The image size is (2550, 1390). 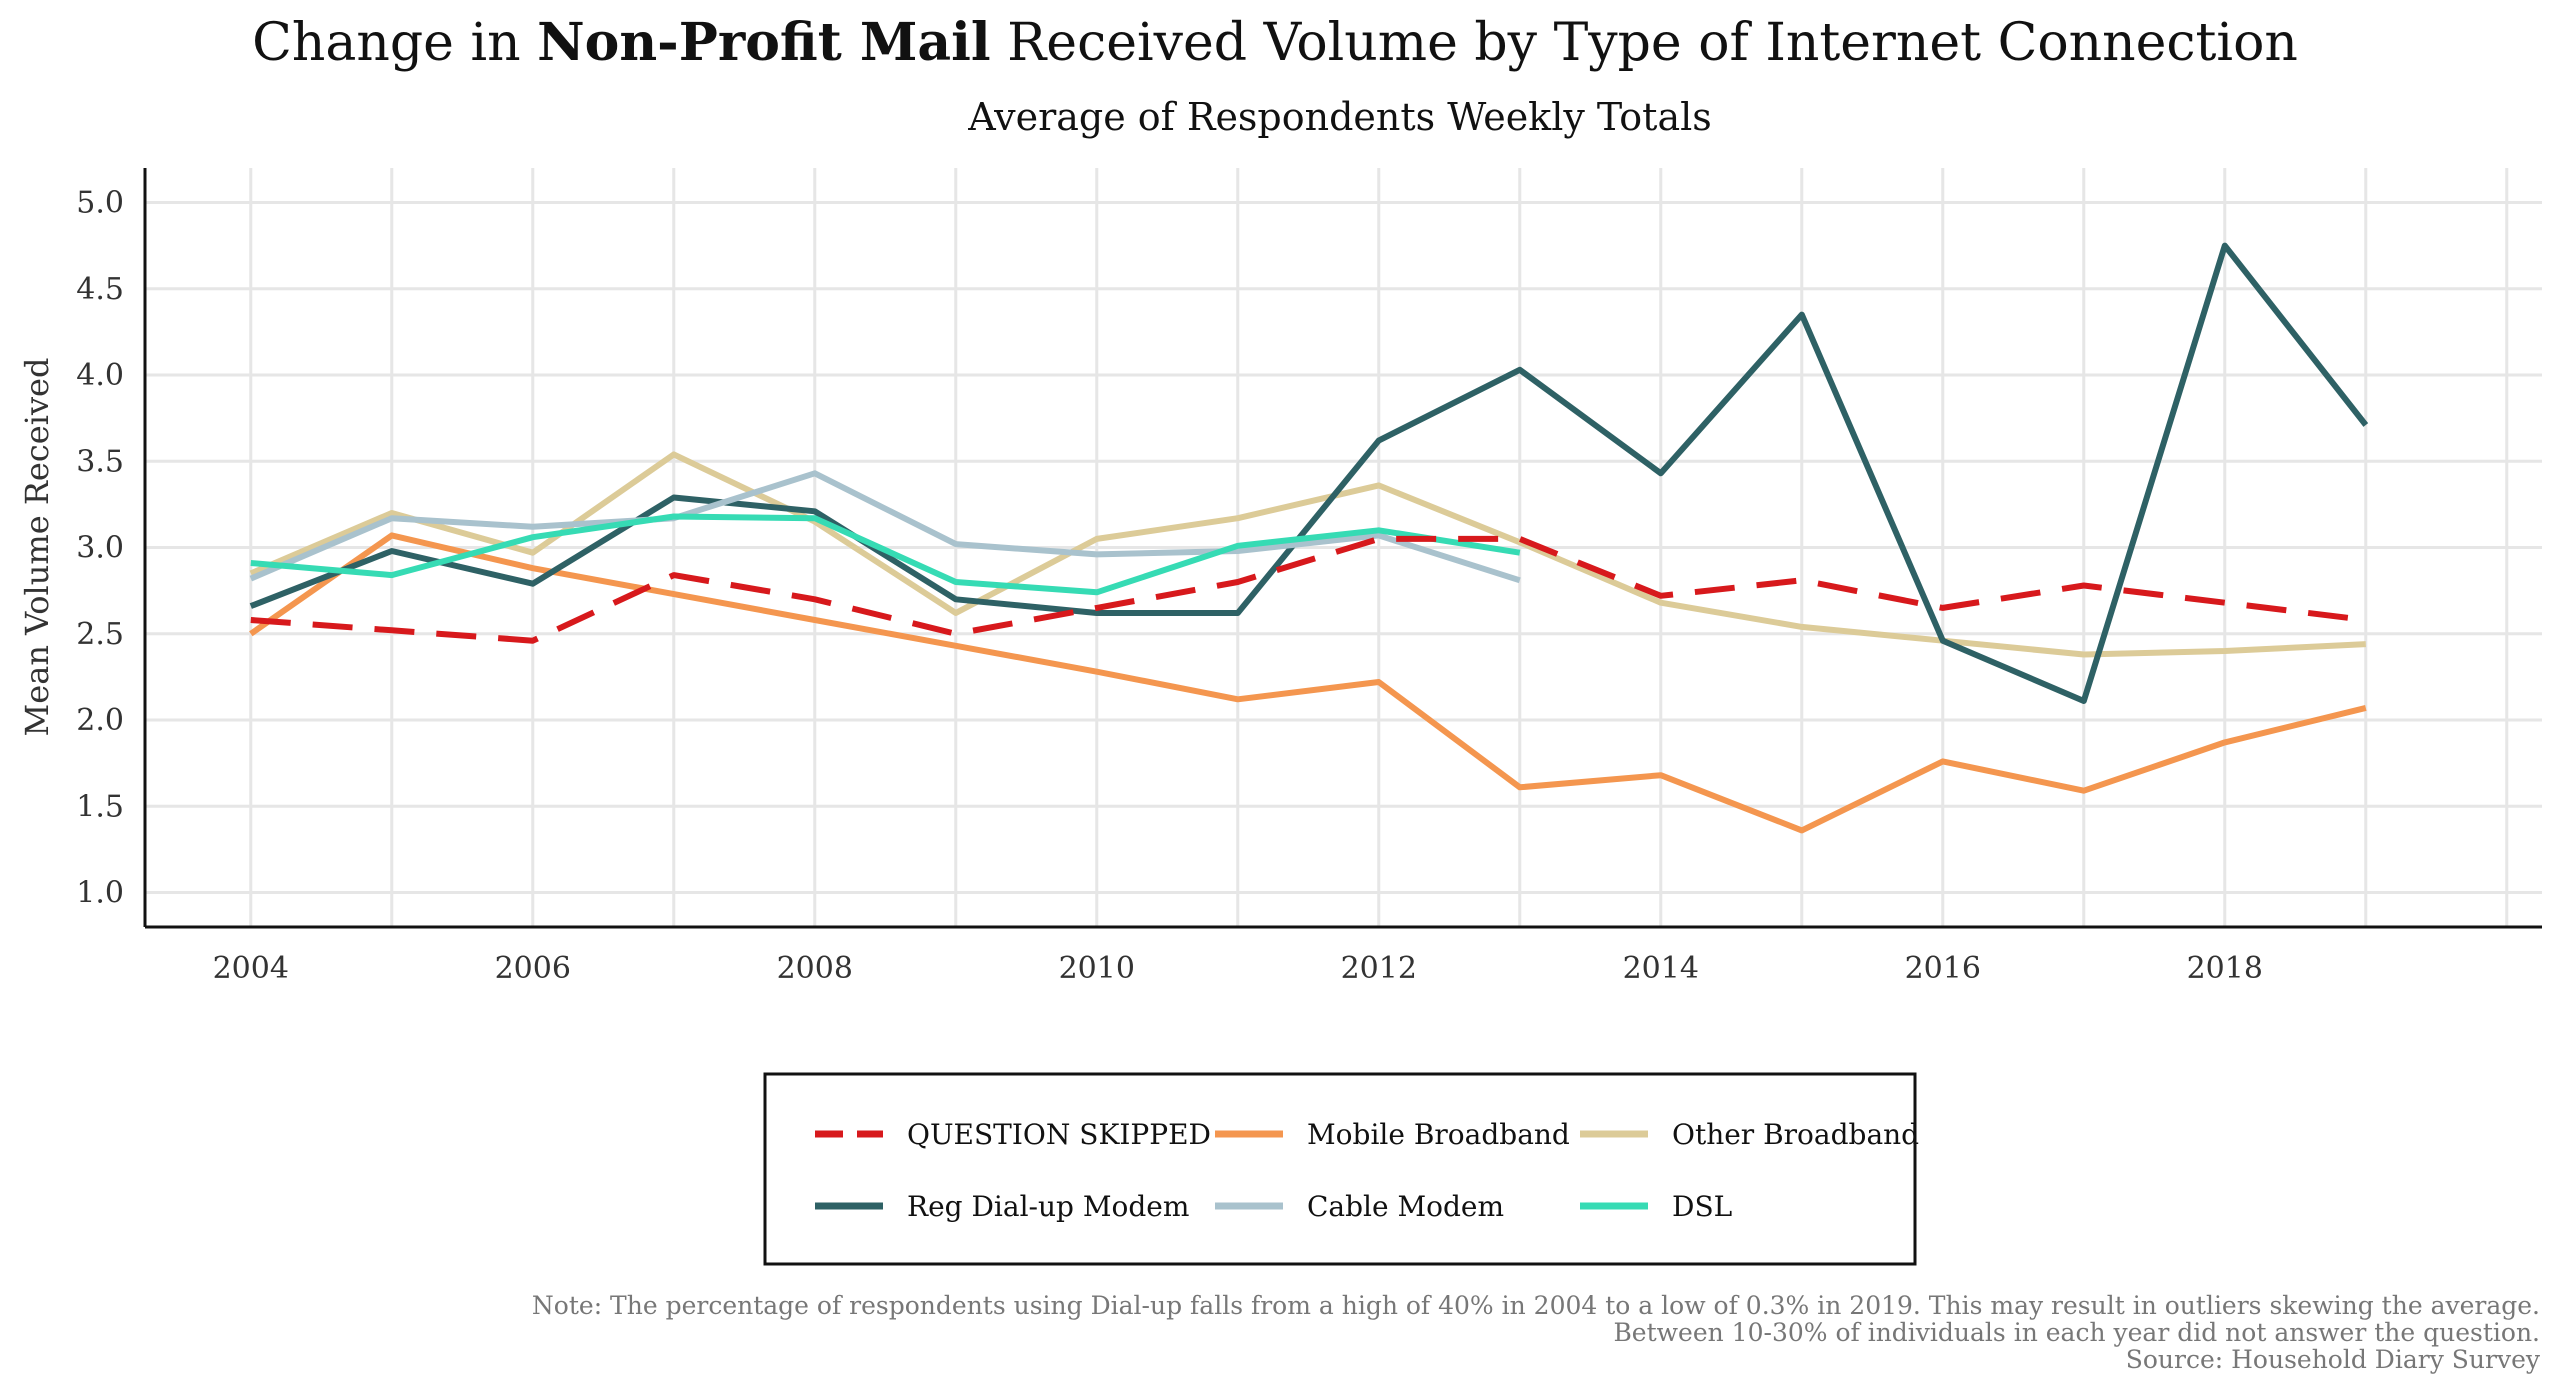 I want to click on chart-title-prefix: Change in, so click(x=394, y=43).